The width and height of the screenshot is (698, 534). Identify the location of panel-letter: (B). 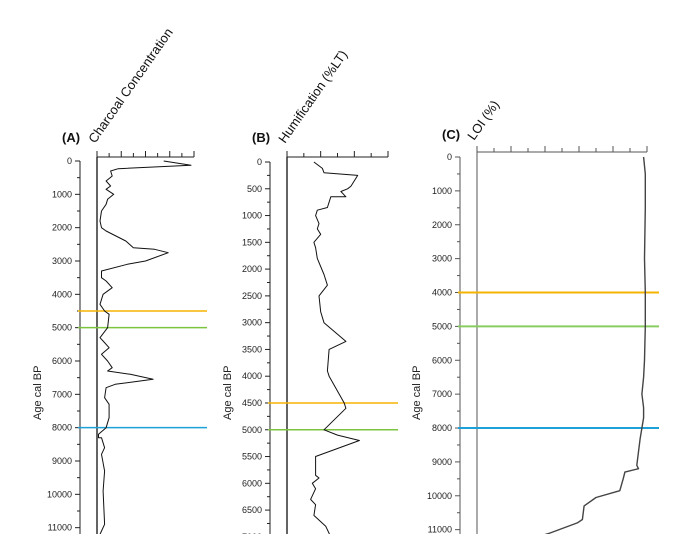
(261, 137).